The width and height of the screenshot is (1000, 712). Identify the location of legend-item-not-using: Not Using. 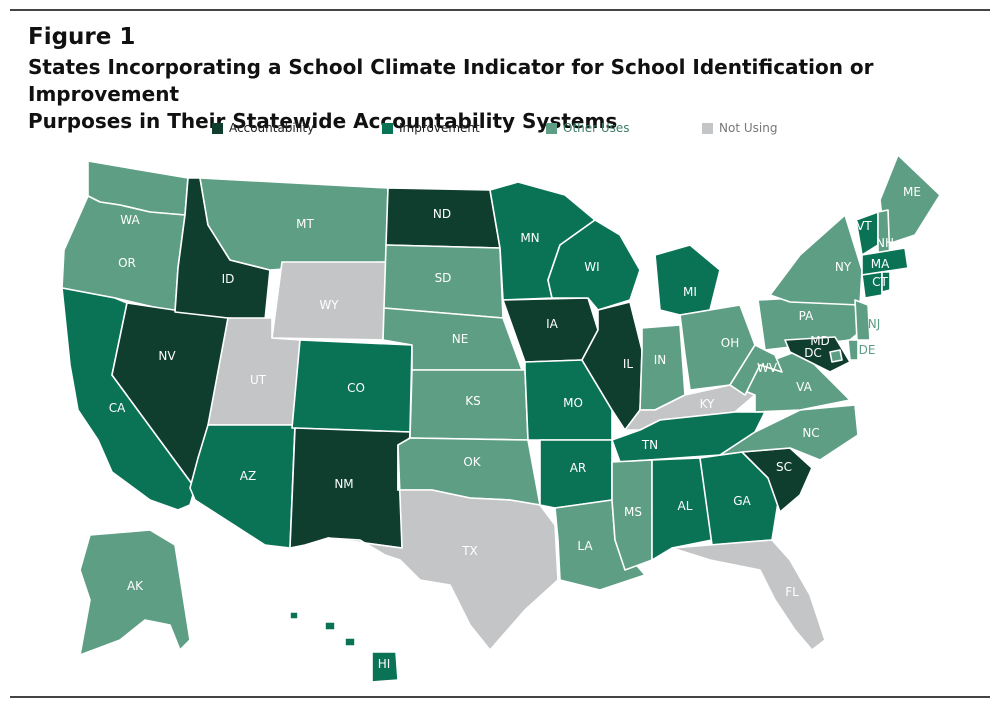
(739, 128).